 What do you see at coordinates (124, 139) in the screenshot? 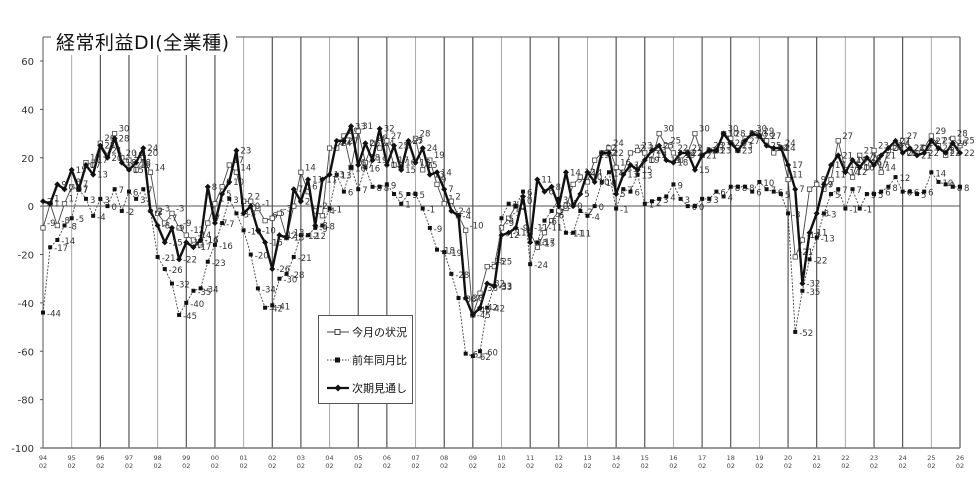
I see `data-label: 28` at bounding box center [124, 139].